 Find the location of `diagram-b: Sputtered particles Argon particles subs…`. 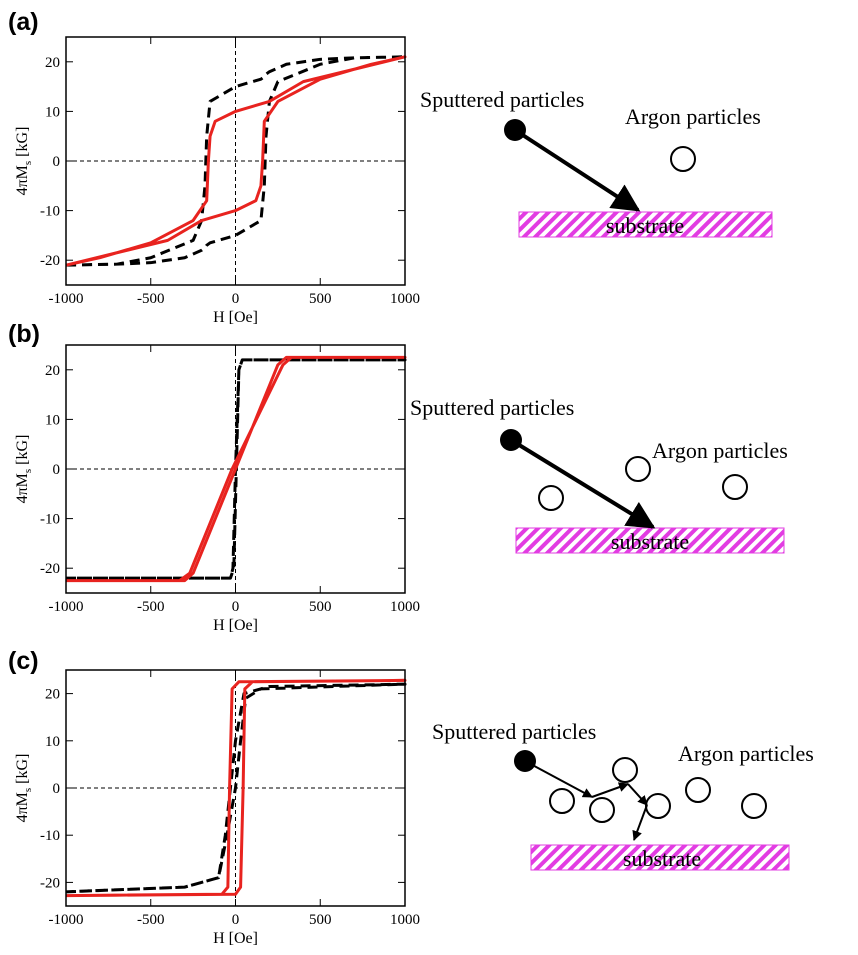

diagram-b: Sputtered particles Argon particles subs… is located at coordinates (599, 474).